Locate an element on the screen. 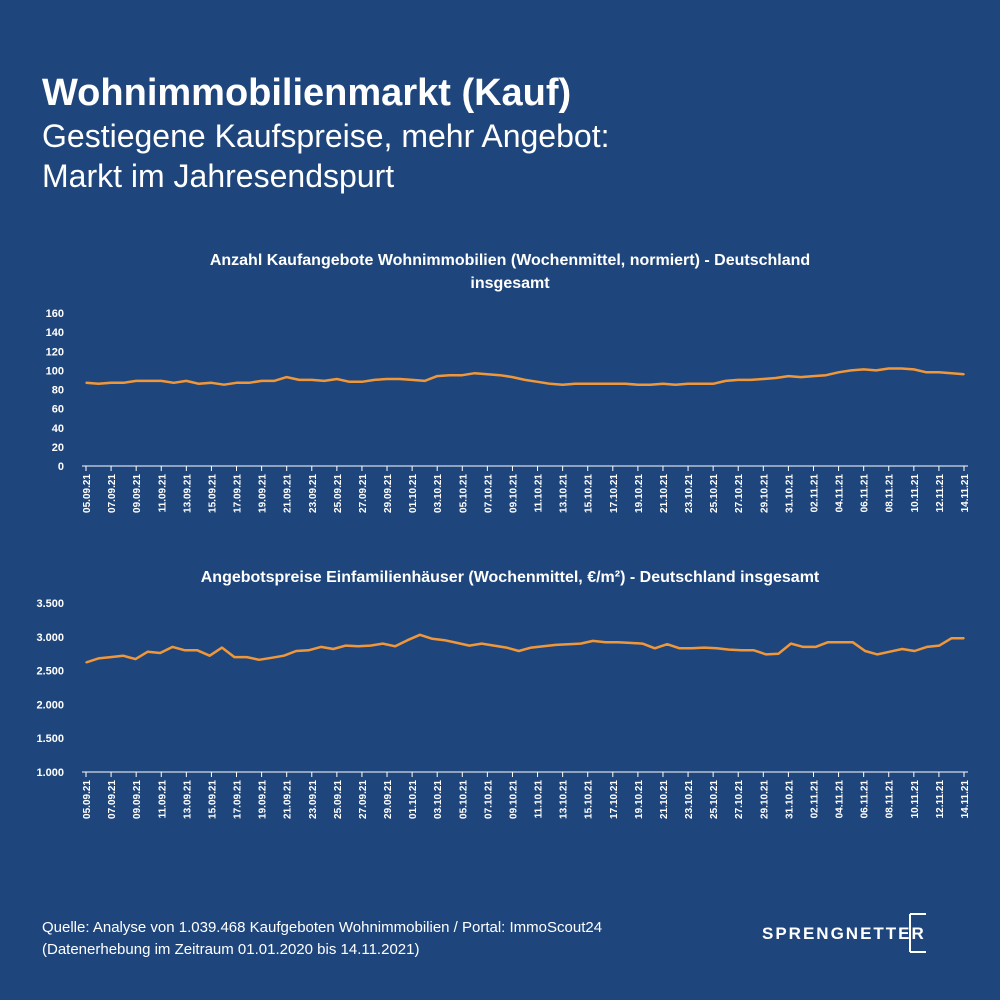 Image resolution: width=1000 pixels, height=1000 pixels. y-tick-label: 100 is located at coordinates (55, 371).